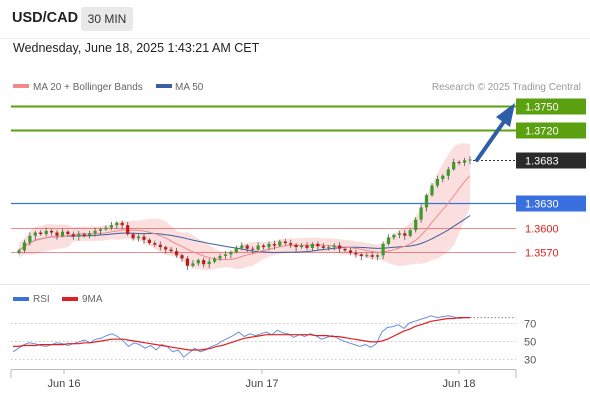 Image resolution: width=590 pixels, height=400 pixels. What do you see at coordinates (107, 19) in the screenshot?
I see `timeframe-button: 30 MIN` at bounding box center [107, 19].